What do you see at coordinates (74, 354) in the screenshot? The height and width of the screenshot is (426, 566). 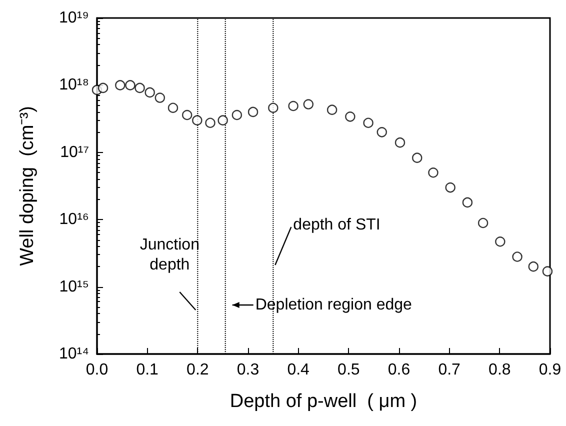 I see `y-tick-label: 10¹⁴` at bounding box center [74, 354].